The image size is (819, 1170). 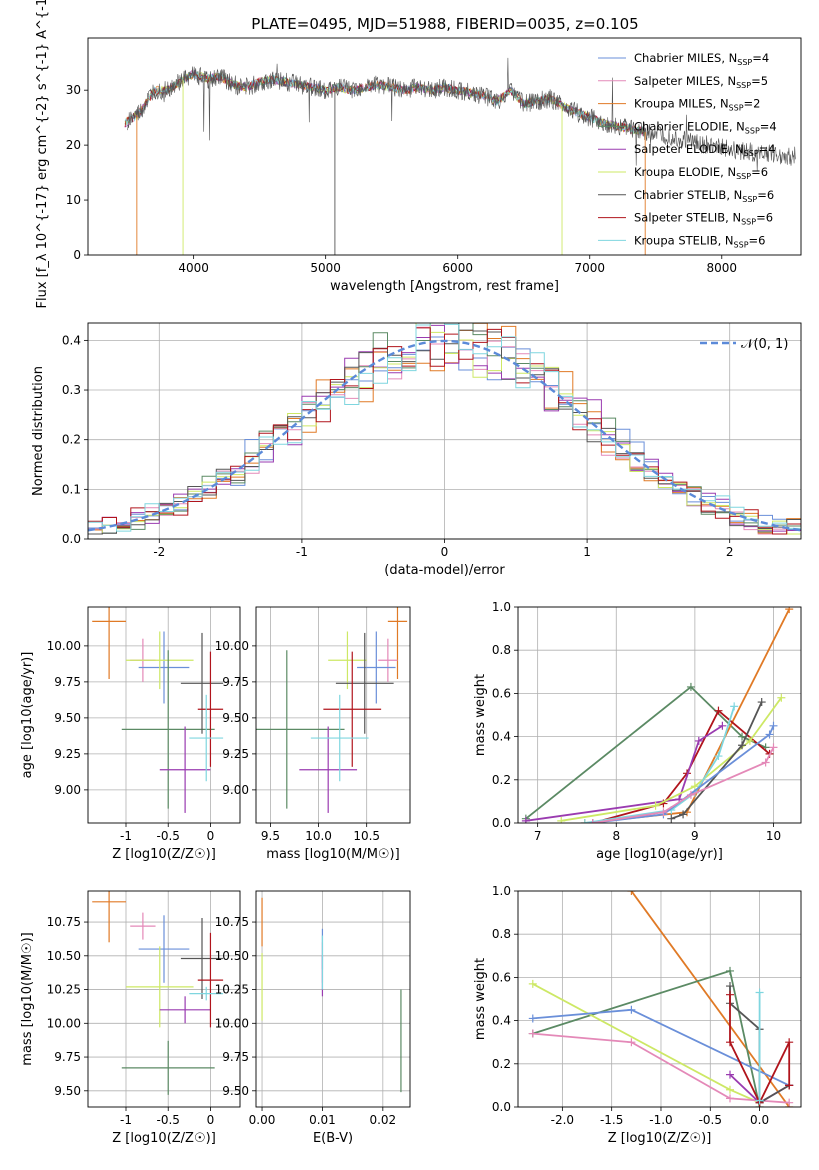 What do you see at coordinates (501, 823) in the screenshot?
I see `y-tick-label: 0.0` at bounding box center [501, 823].